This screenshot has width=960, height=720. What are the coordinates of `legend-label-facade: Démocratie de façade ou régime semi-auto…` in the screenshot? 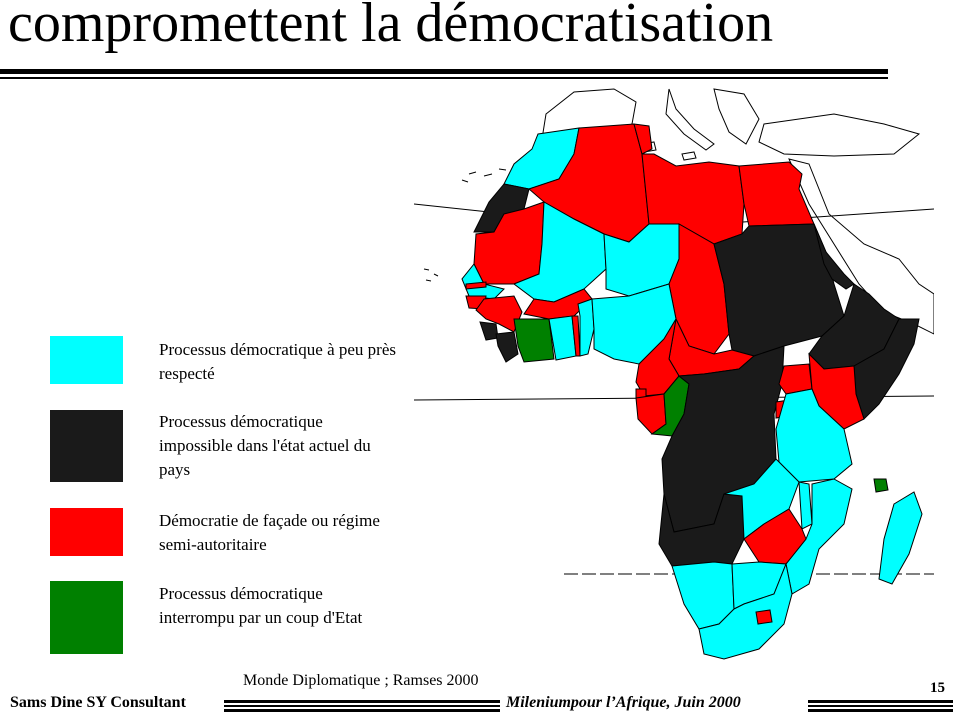 It's located at (269, 532).